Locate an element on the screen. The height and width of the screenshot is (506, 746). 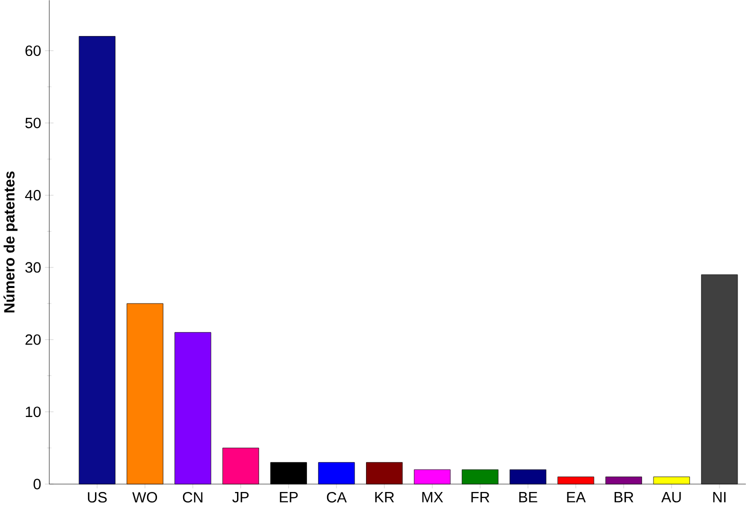
x-tick-label: KR is located at coordinates (384, 497).